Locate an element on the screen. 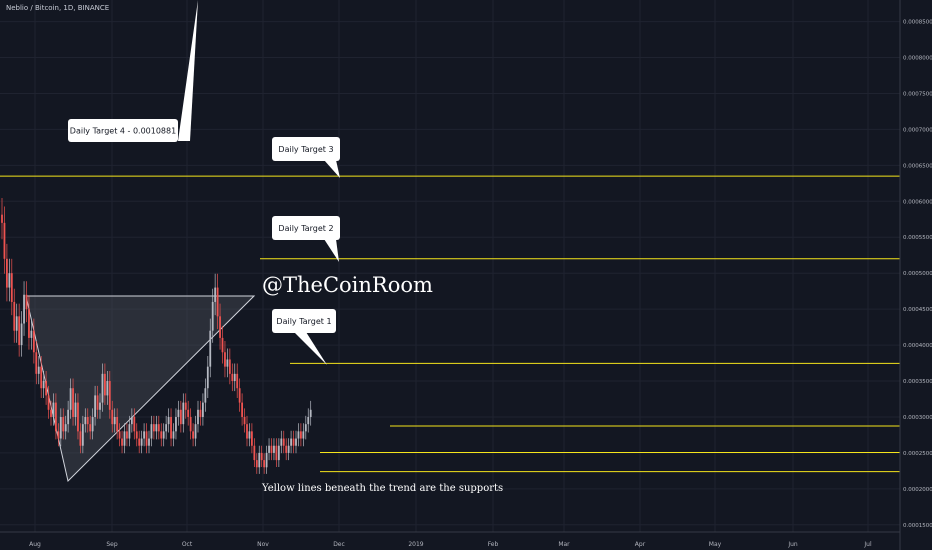 The image size is (932, 550). price-tick-label: 0.0002000 is located at coordinates (917, 490).